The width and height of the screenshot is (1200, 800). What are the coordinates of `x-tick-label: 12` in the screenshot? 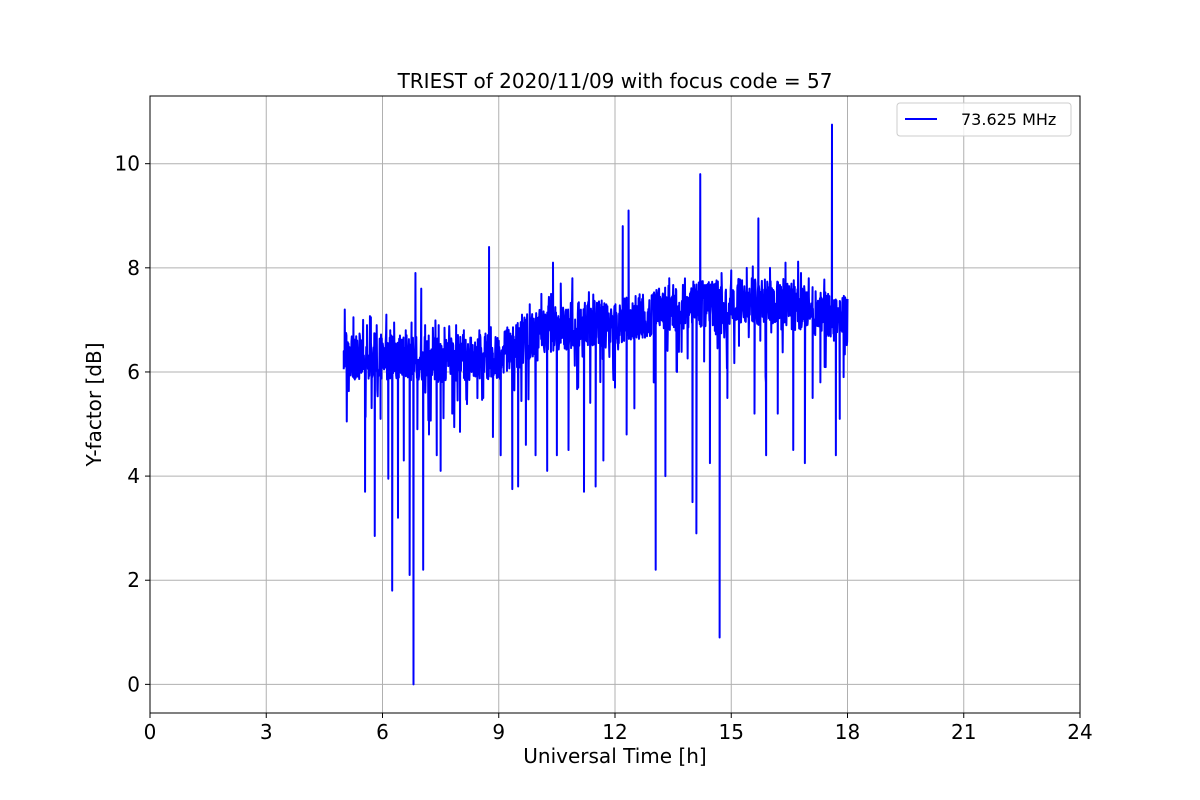 It's located at (614, 732).